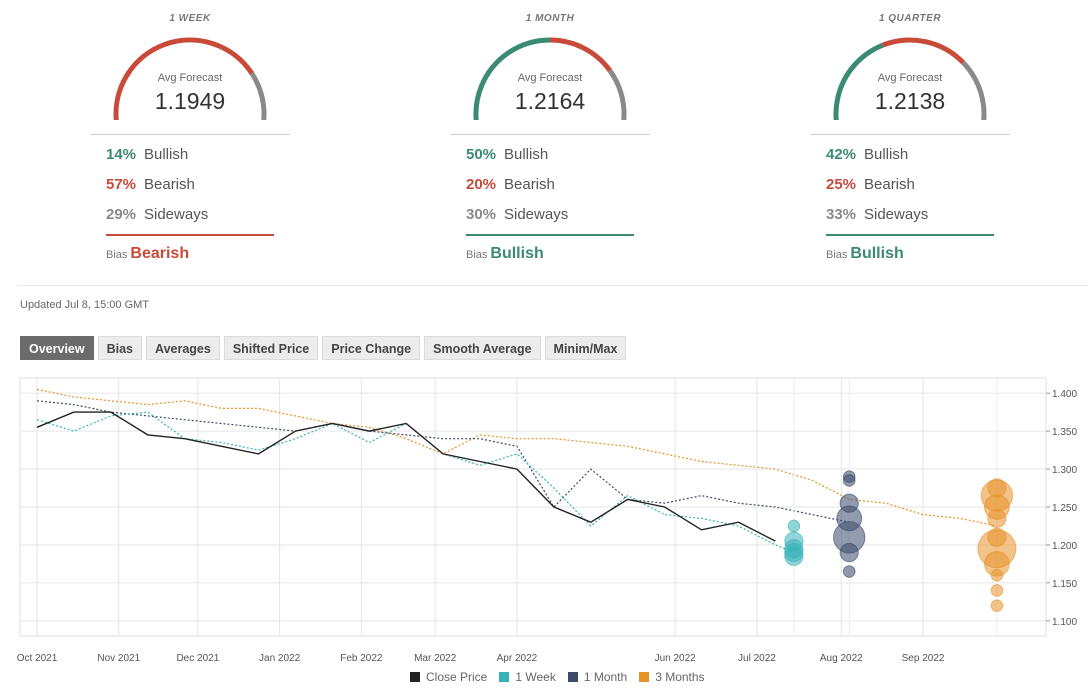  What do you see at coordinates (676, 658) in the screenshot?
I see `x-tick-label: Jun 2022` at bounding box center [676, 658].